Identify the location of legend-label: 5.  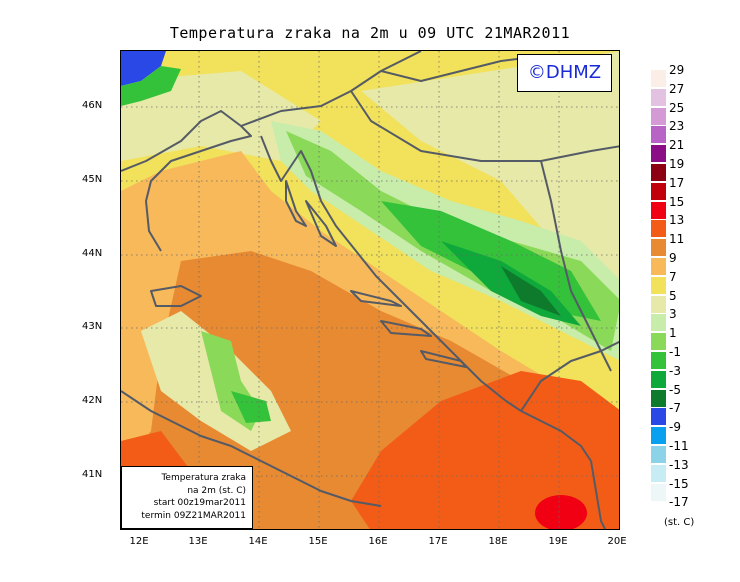
(673, 295).